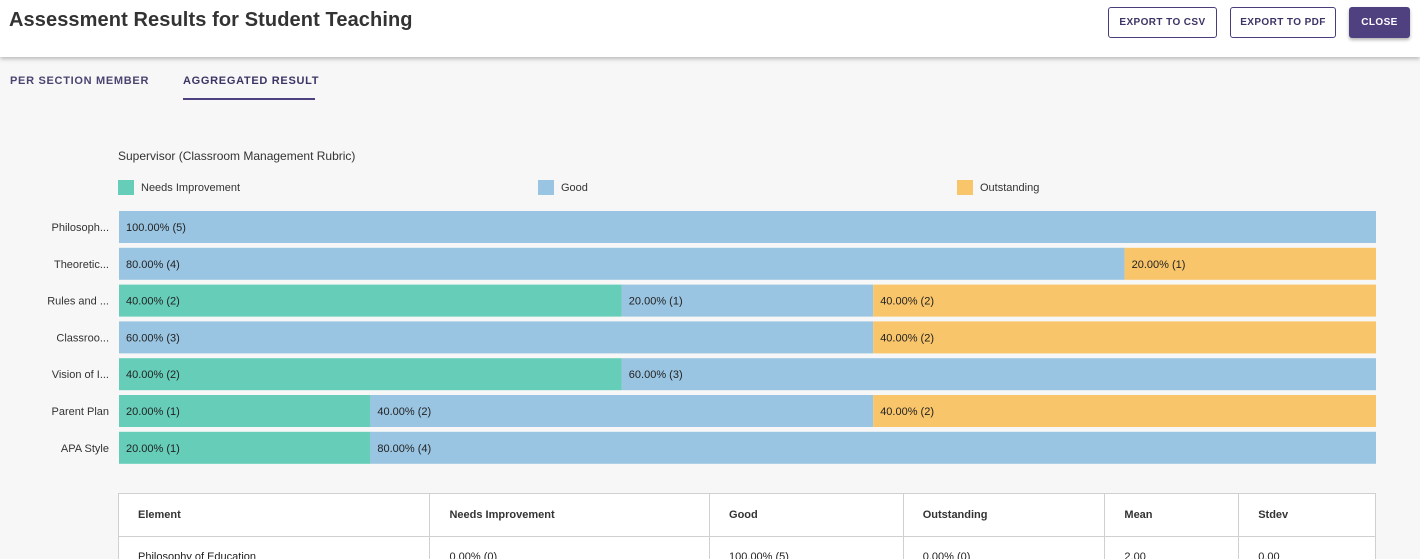 The width and height of the screenshot is (1420, 559). Describe the element at coordinates (1010, 187) in the screenshot. I see `legend-label: Outstanding` at that location.